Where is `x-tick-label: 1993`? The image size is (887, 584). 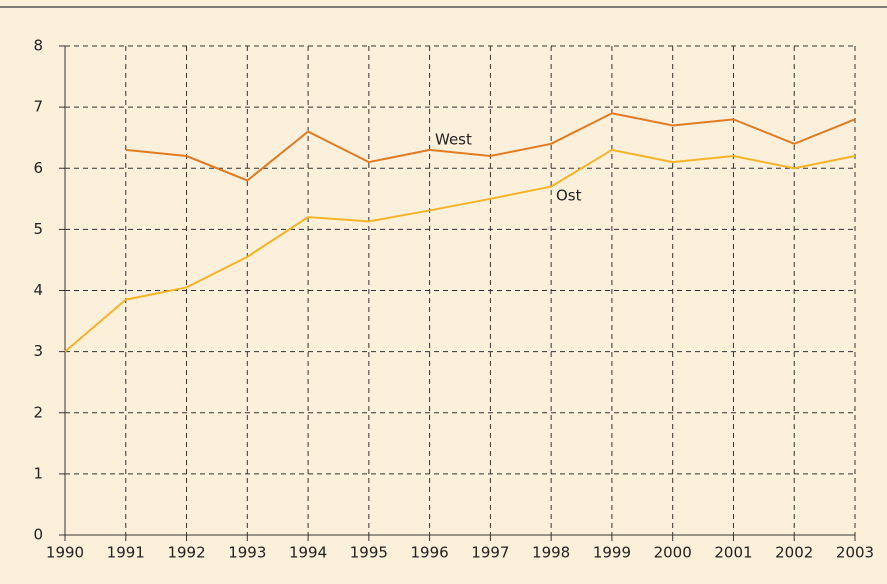 x-tick-label: 1993 is located at coordinates (247, 553).